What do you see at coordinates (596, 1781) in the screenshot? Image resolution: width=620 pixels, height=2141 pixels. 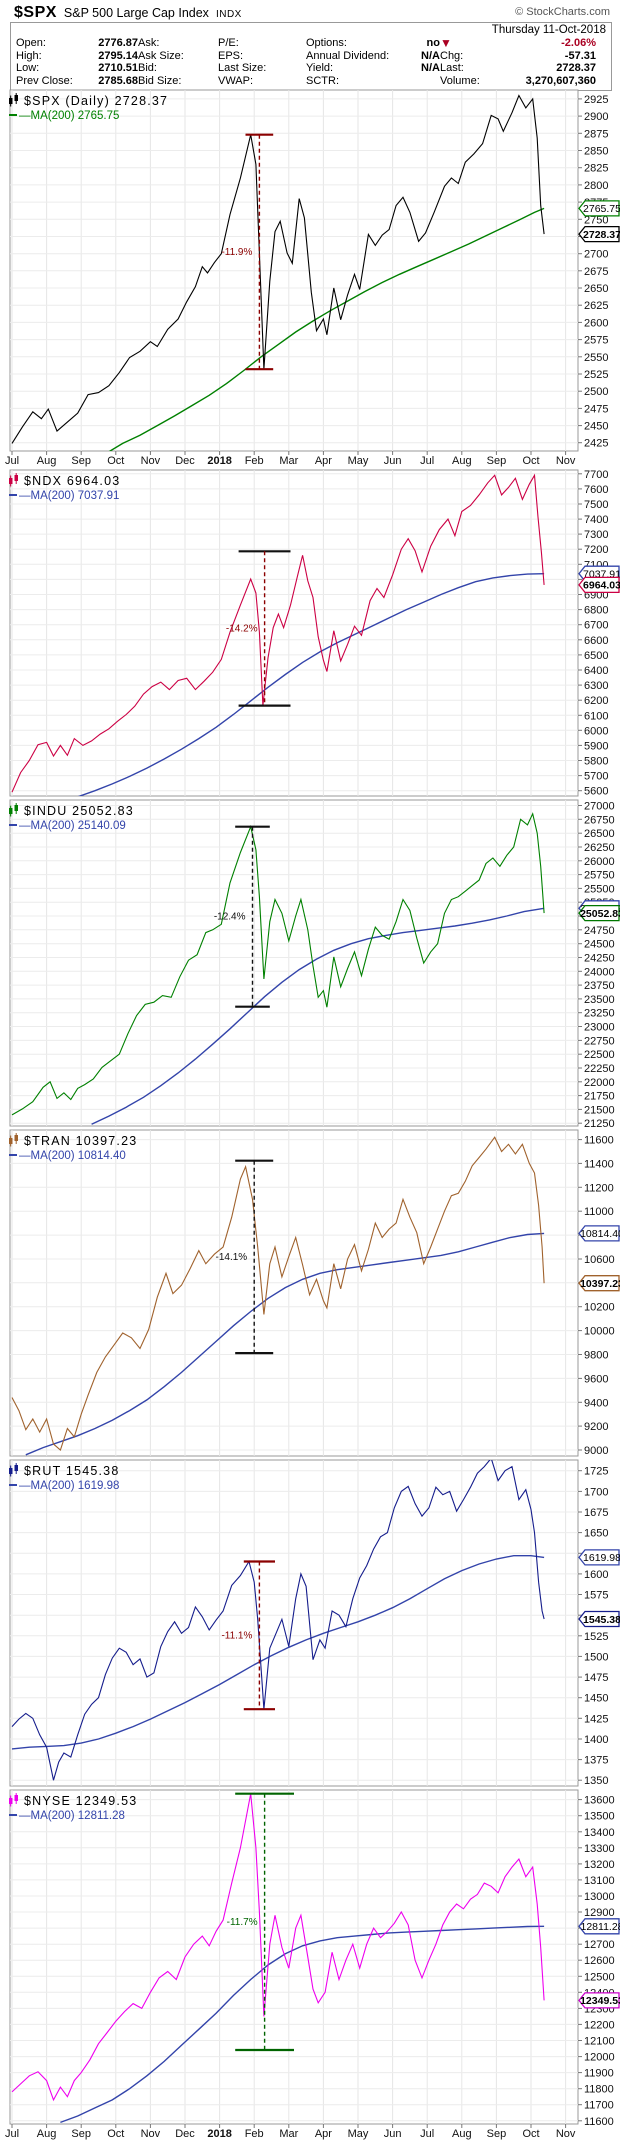 I see `svg-text: 1350` at bounding box center [596, 1781].